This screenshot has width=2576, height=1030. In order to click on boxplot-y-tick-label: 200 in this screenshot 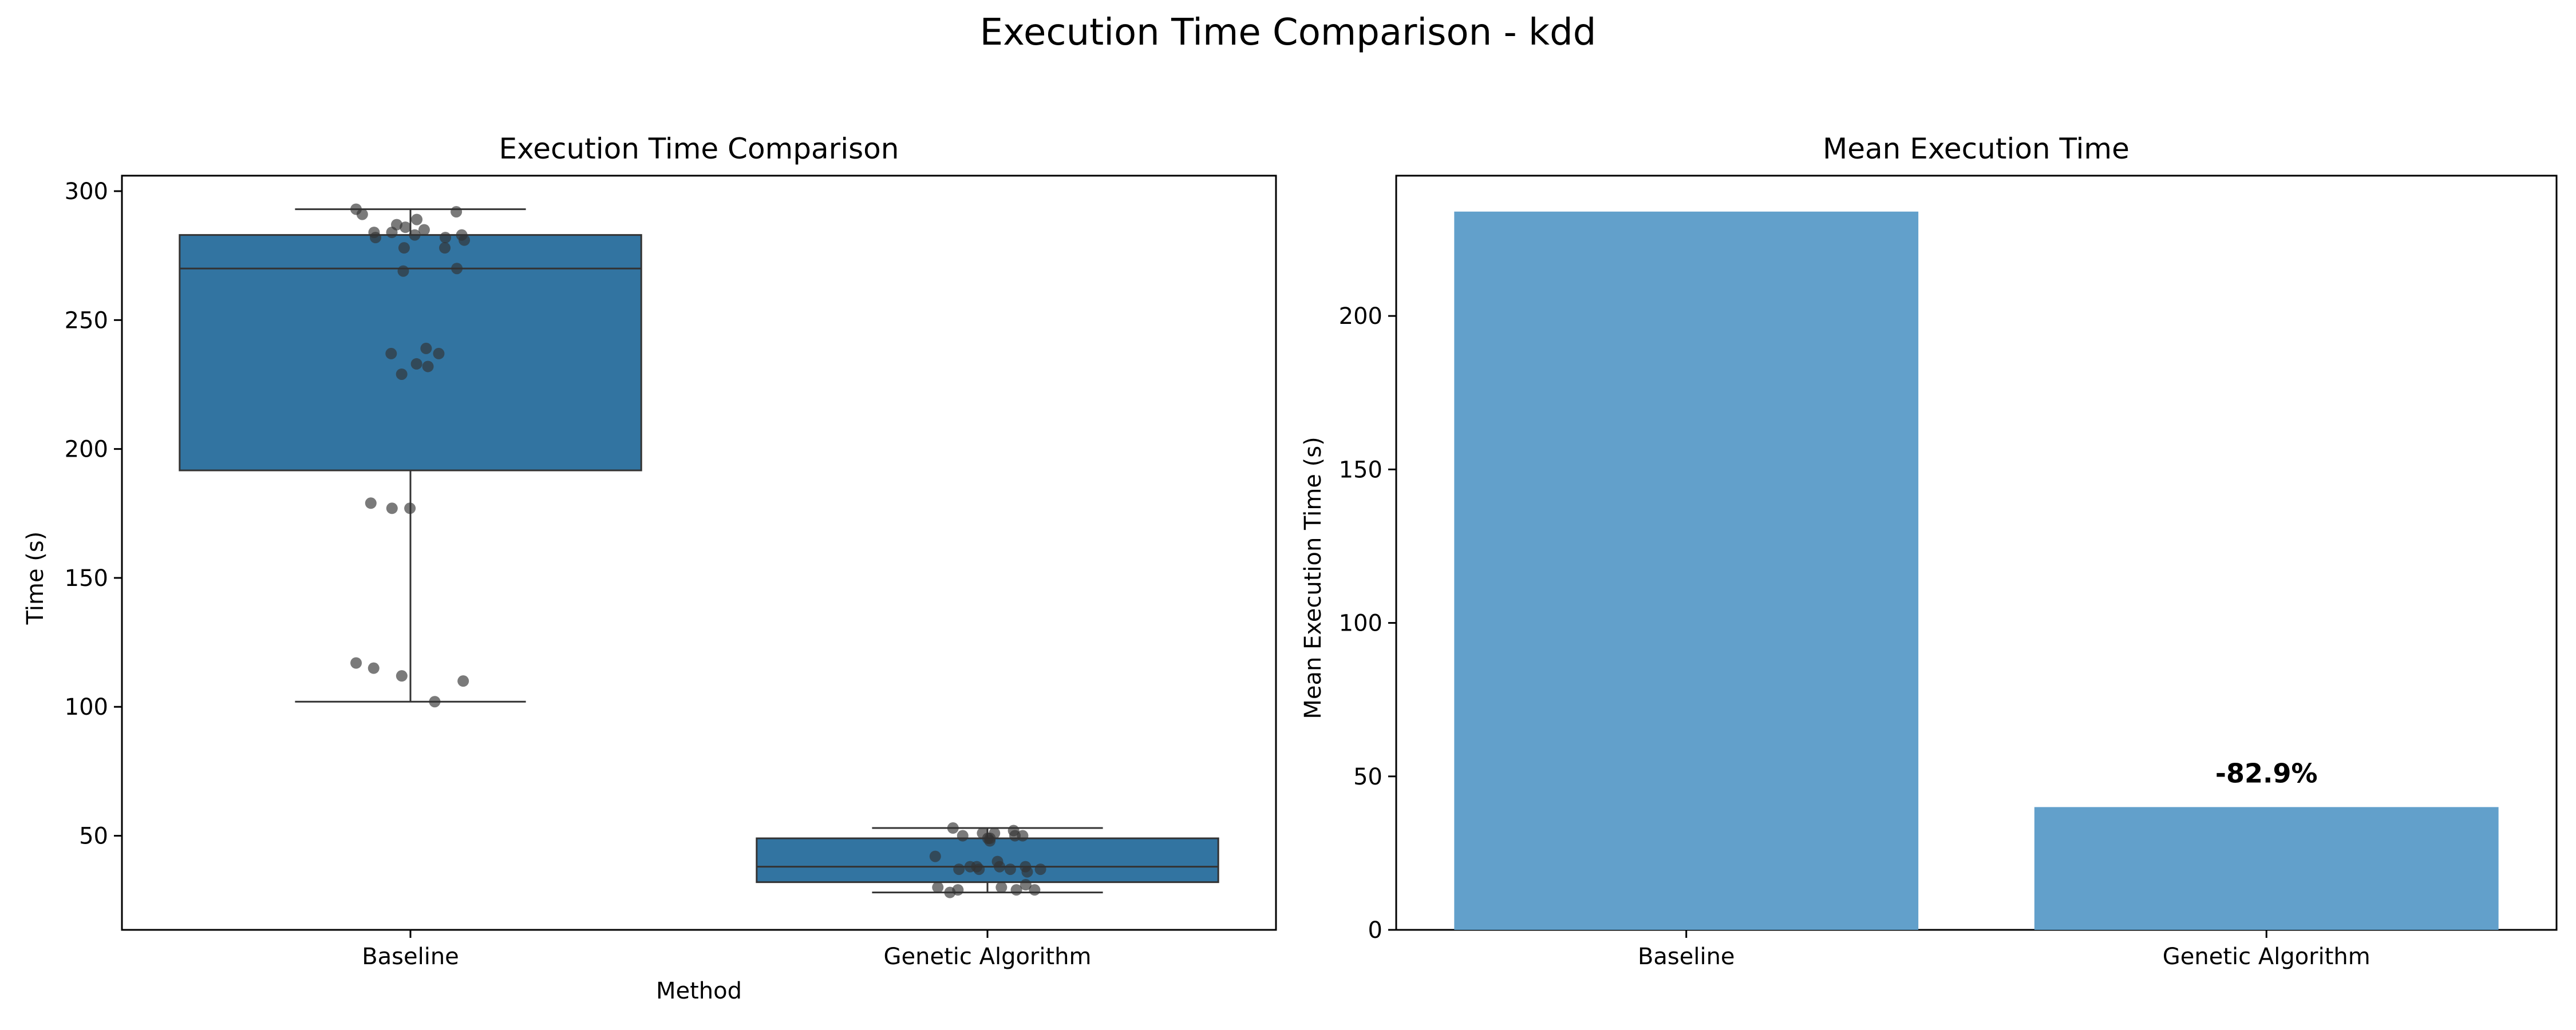, I will do `click(86, 450)`.